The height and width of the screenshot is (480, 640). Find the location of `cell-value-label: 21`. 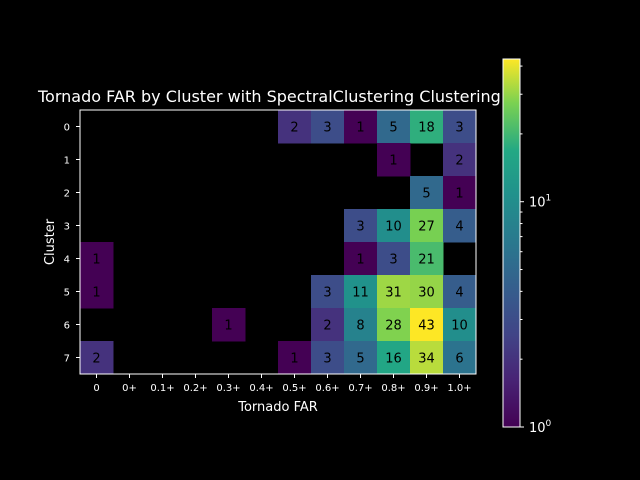

cell-value-label: 21 is located at coordinates (426, 260).